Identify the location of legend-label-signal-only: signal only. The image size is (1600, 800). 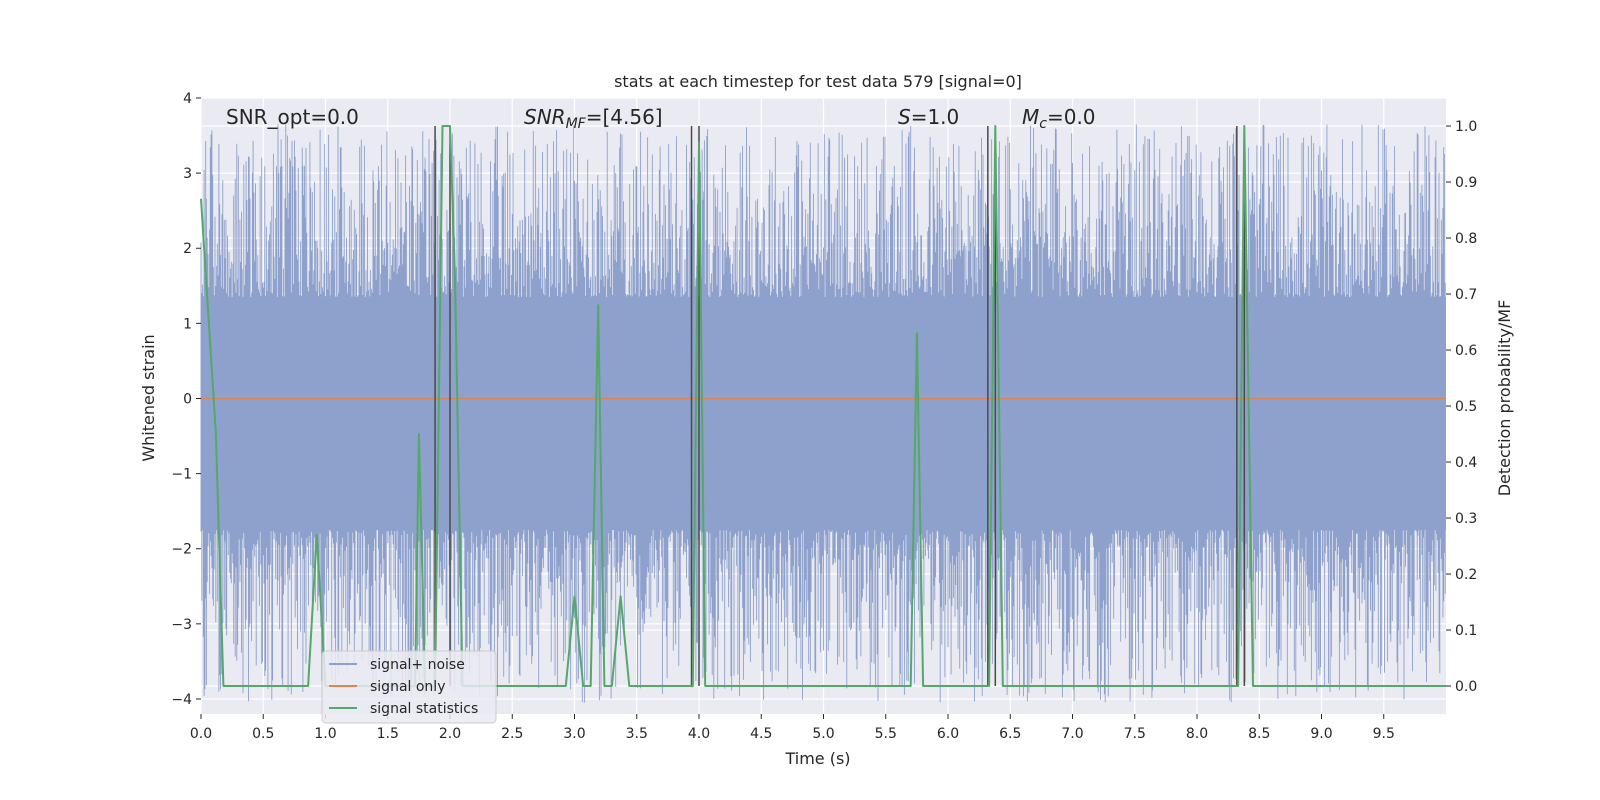
(407, 687).